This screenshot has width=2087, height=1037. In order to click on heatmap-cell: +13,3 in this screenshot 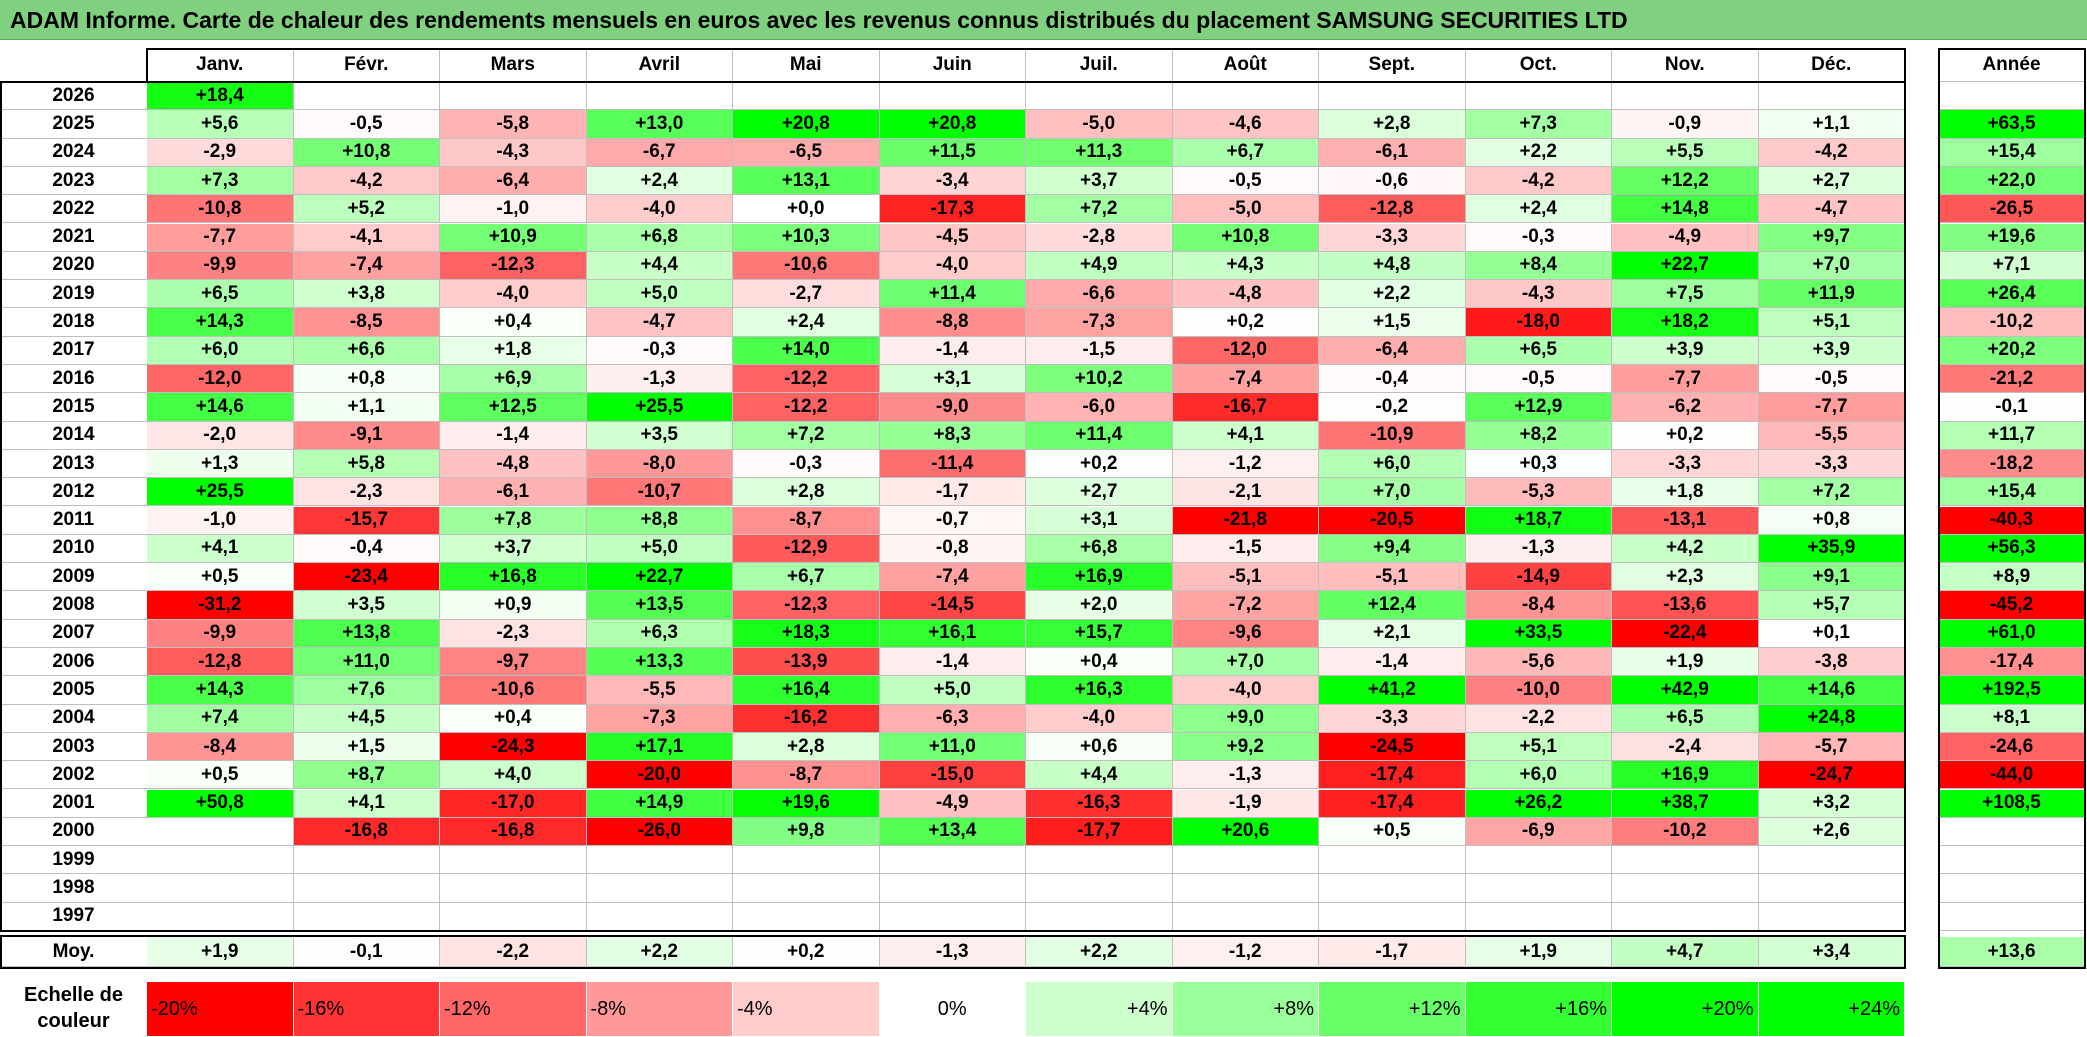, I will do `click(659, 662)`.